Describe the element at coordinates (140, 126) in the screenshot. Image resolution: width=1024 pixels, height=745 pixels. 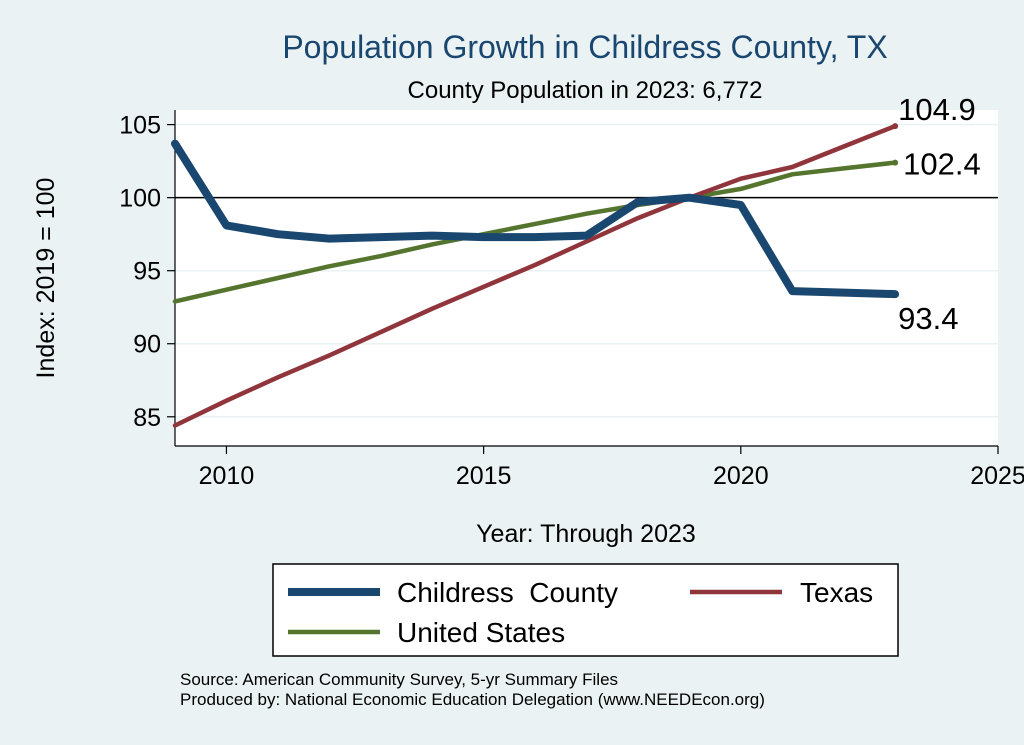
I see `y-tick-label: 105` at that location.